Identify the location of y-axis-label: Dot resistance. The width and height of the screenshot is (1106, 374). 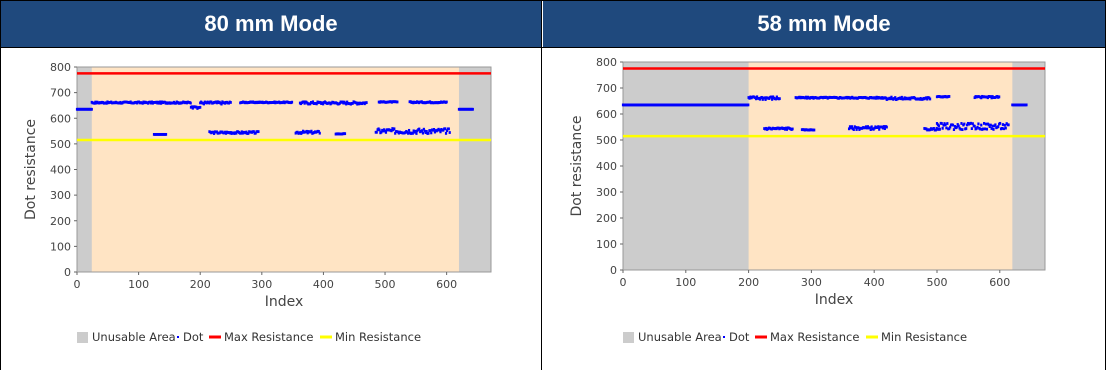
(31, 169).